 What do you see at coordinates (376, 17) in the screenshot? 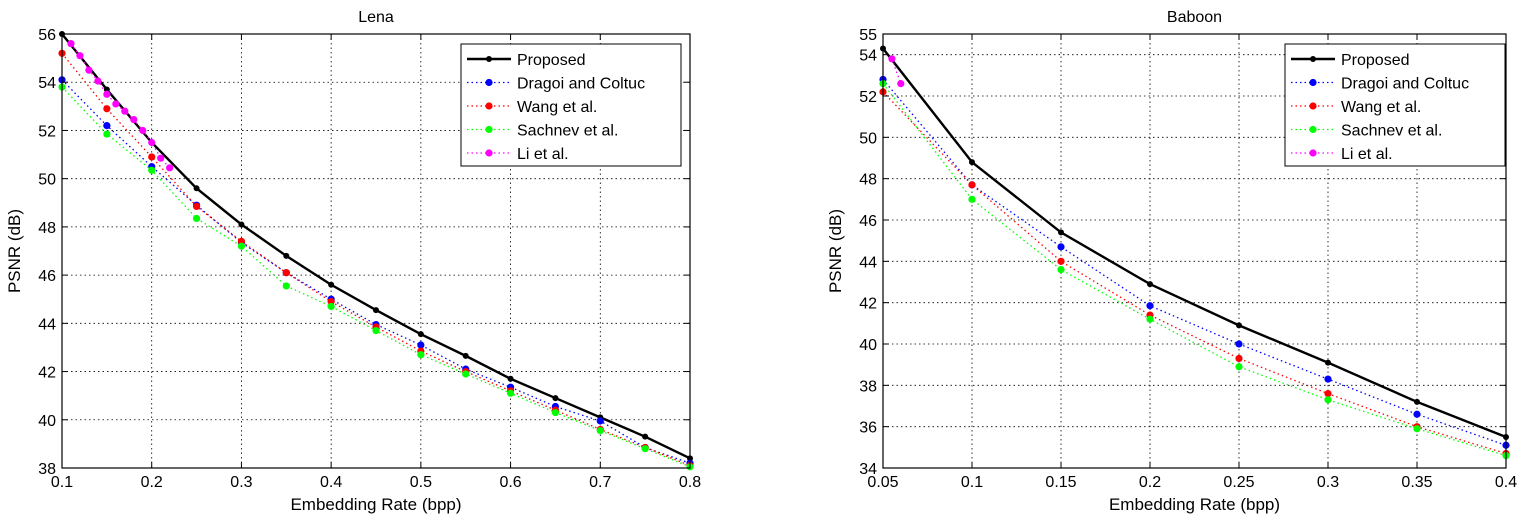
I see `chart-title: Lena` at bounding box center [376, 17].